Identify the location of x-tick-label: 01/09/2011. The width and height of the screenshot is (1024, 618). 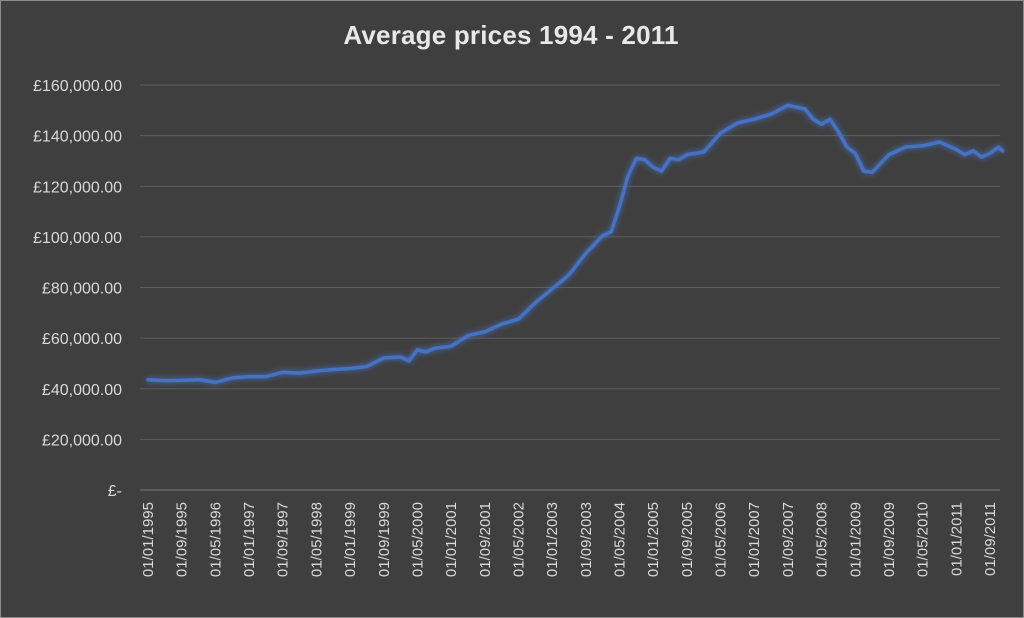
(990, 539).